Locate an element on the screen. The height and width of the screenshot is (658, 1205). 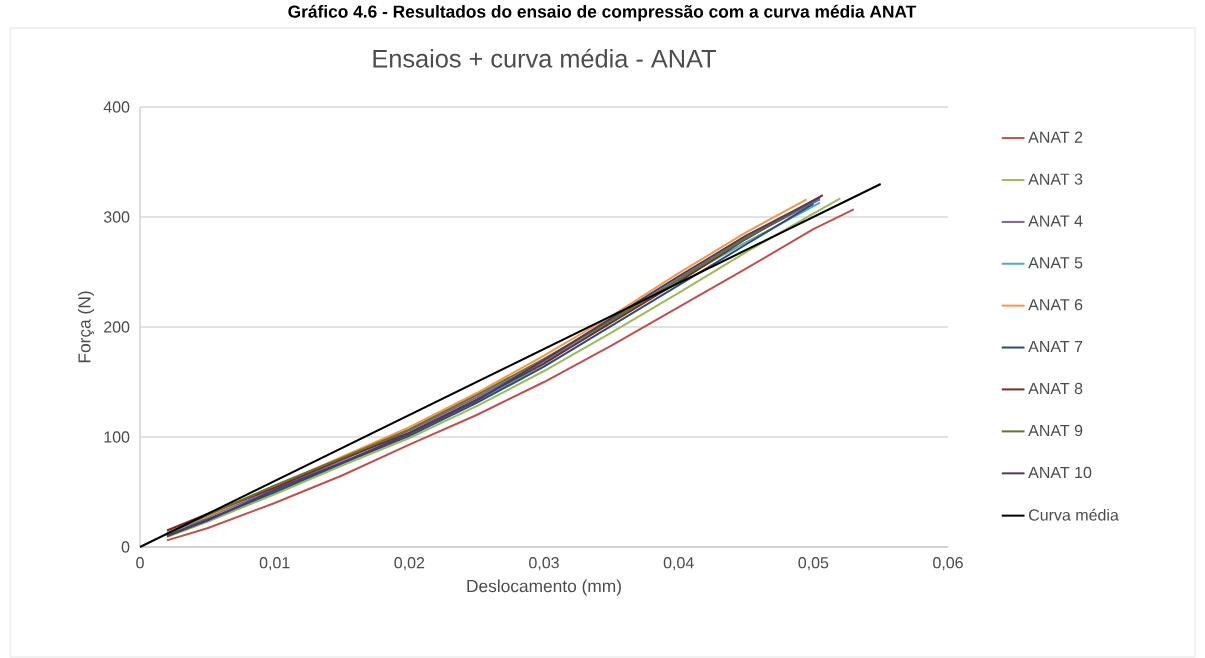
y-tick-label: 200 is located at coordinates (117, 327).